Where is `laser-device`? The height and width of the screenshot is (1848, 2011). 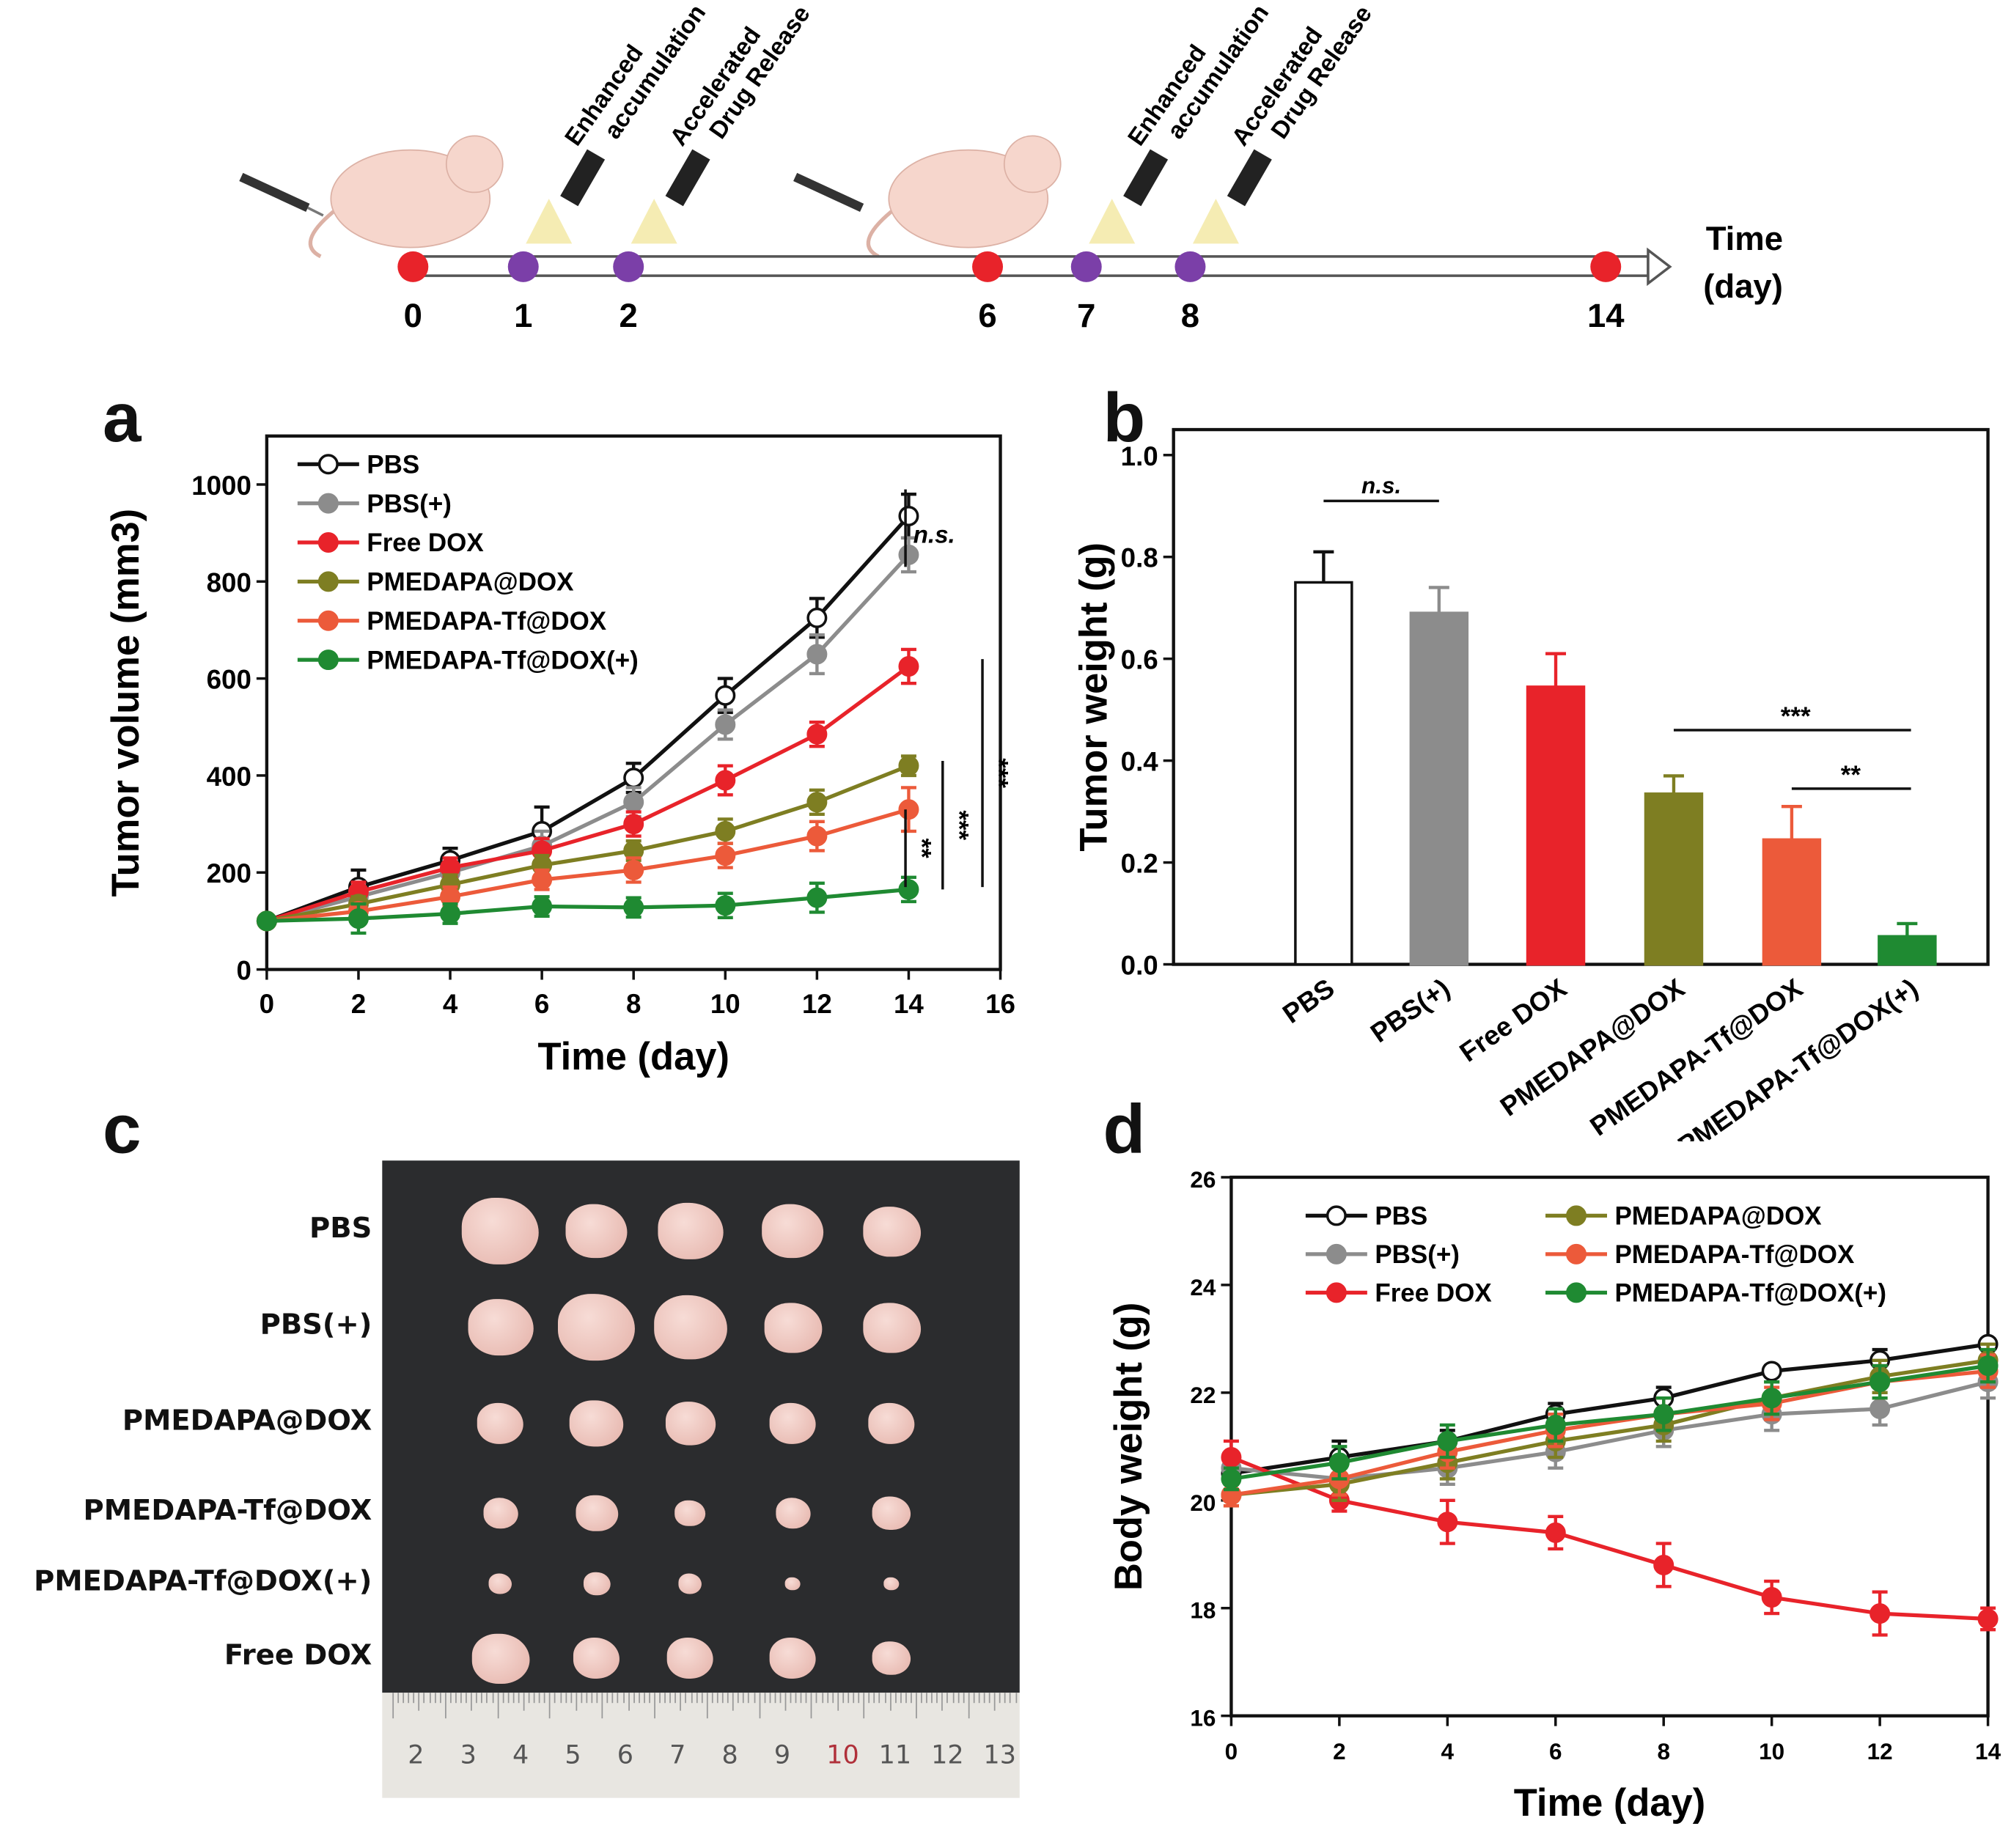
laser-device is located at coordinates (583, 178).